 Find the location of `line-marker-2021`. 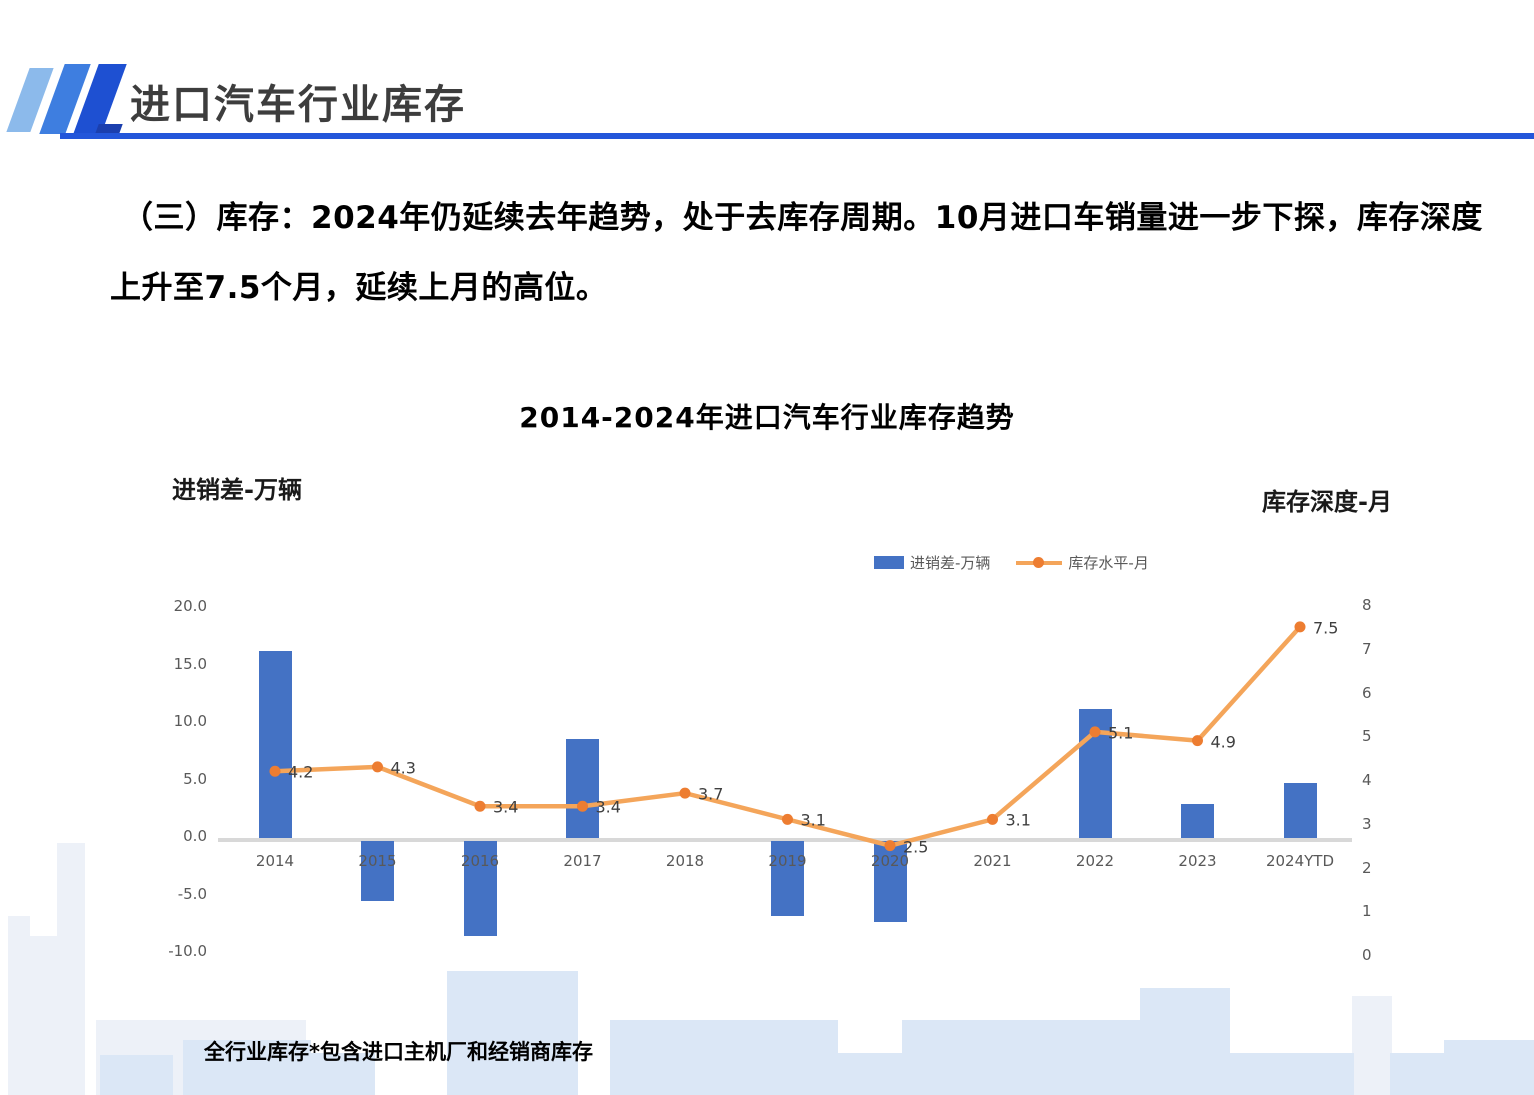

line-marker-2021 is located at coordinates (992, 819).